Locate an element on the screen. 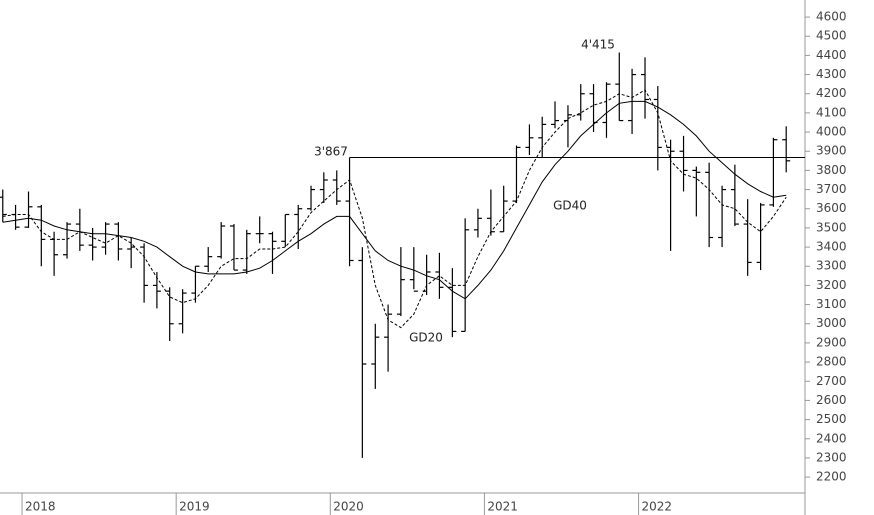 Image resolution: width=874 pixels, height=515 pixels. x-tick-label: 2018 is located at coordinates (40, 507).